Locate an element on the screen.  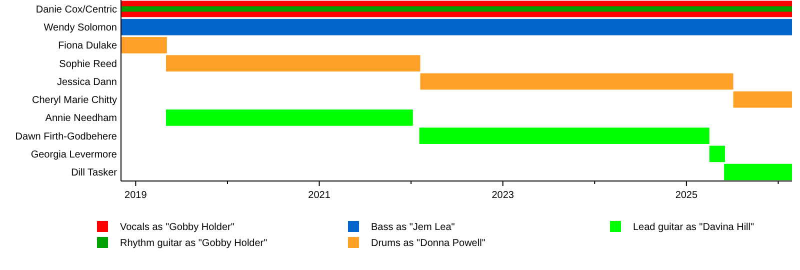
legend-label: Lead guitar as "Davina Hill" is located at coordinates (693, 227).